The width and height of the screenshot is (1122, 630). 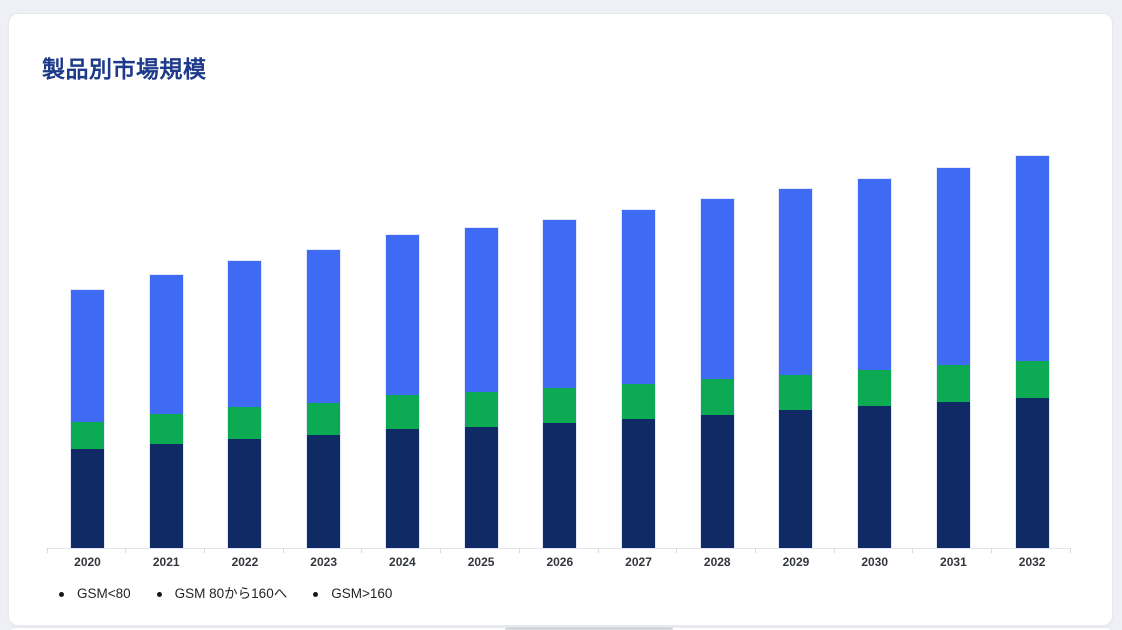 I want to click on stacked-bar-2030, so click(x=875, y=363).